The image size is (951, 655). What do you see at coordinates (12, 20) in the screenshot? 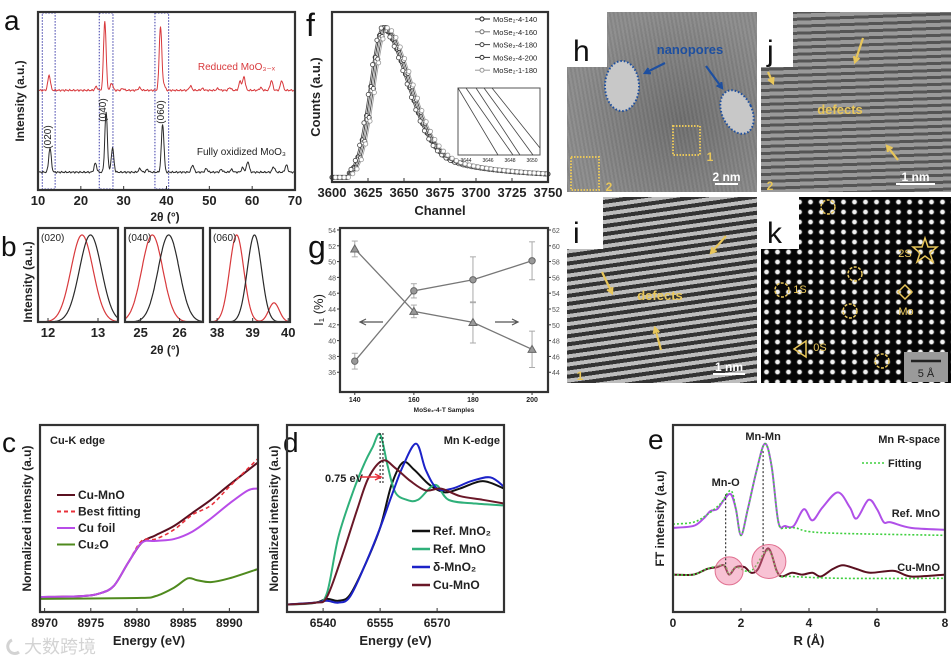
I see `panel-letter: a` at bounding box center [12, 20].